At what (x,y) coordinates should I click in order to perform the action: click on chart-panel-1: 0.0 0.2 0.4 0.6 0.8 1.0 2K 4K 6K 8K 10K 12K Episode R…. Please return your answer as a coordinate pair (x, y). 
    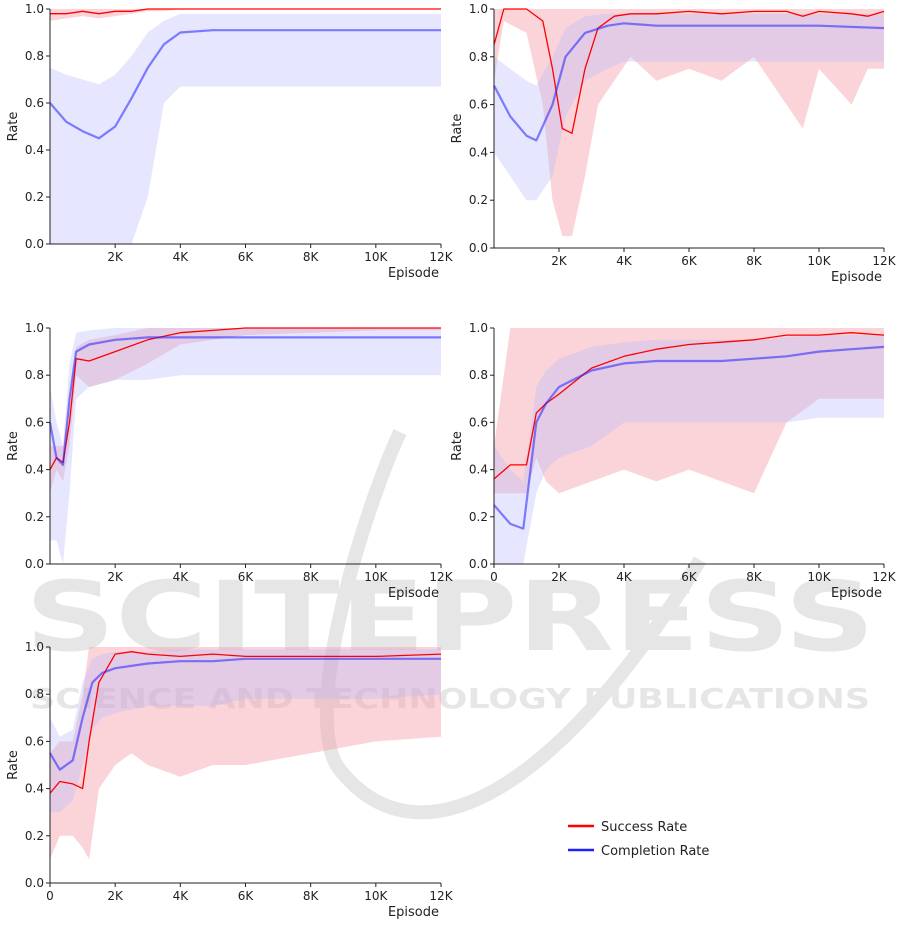
    Looking at the image, I should click on (230, 141).